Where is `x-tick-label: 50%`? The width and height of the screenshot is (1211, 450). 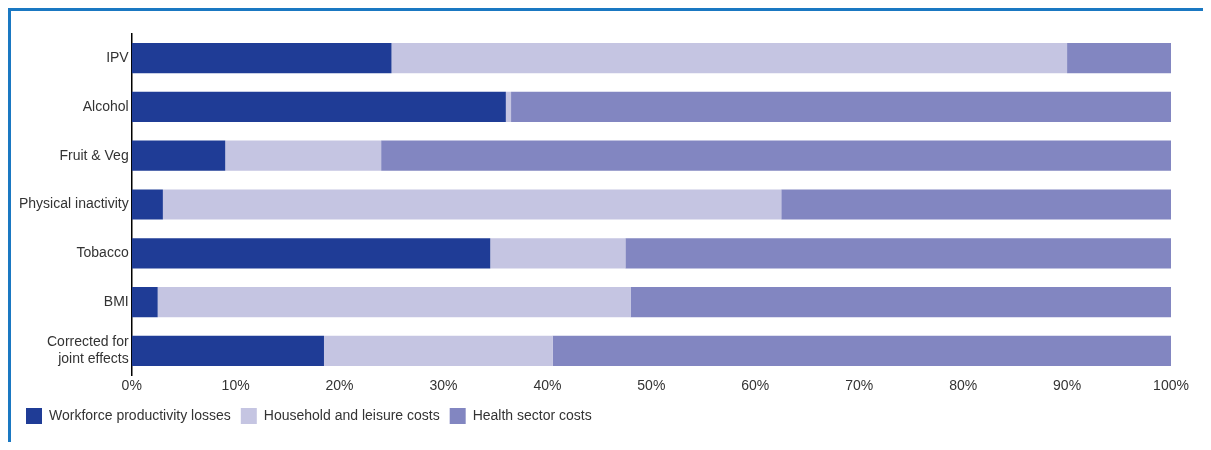
x-tick-label: 50% is located at coordinates (651, 385).